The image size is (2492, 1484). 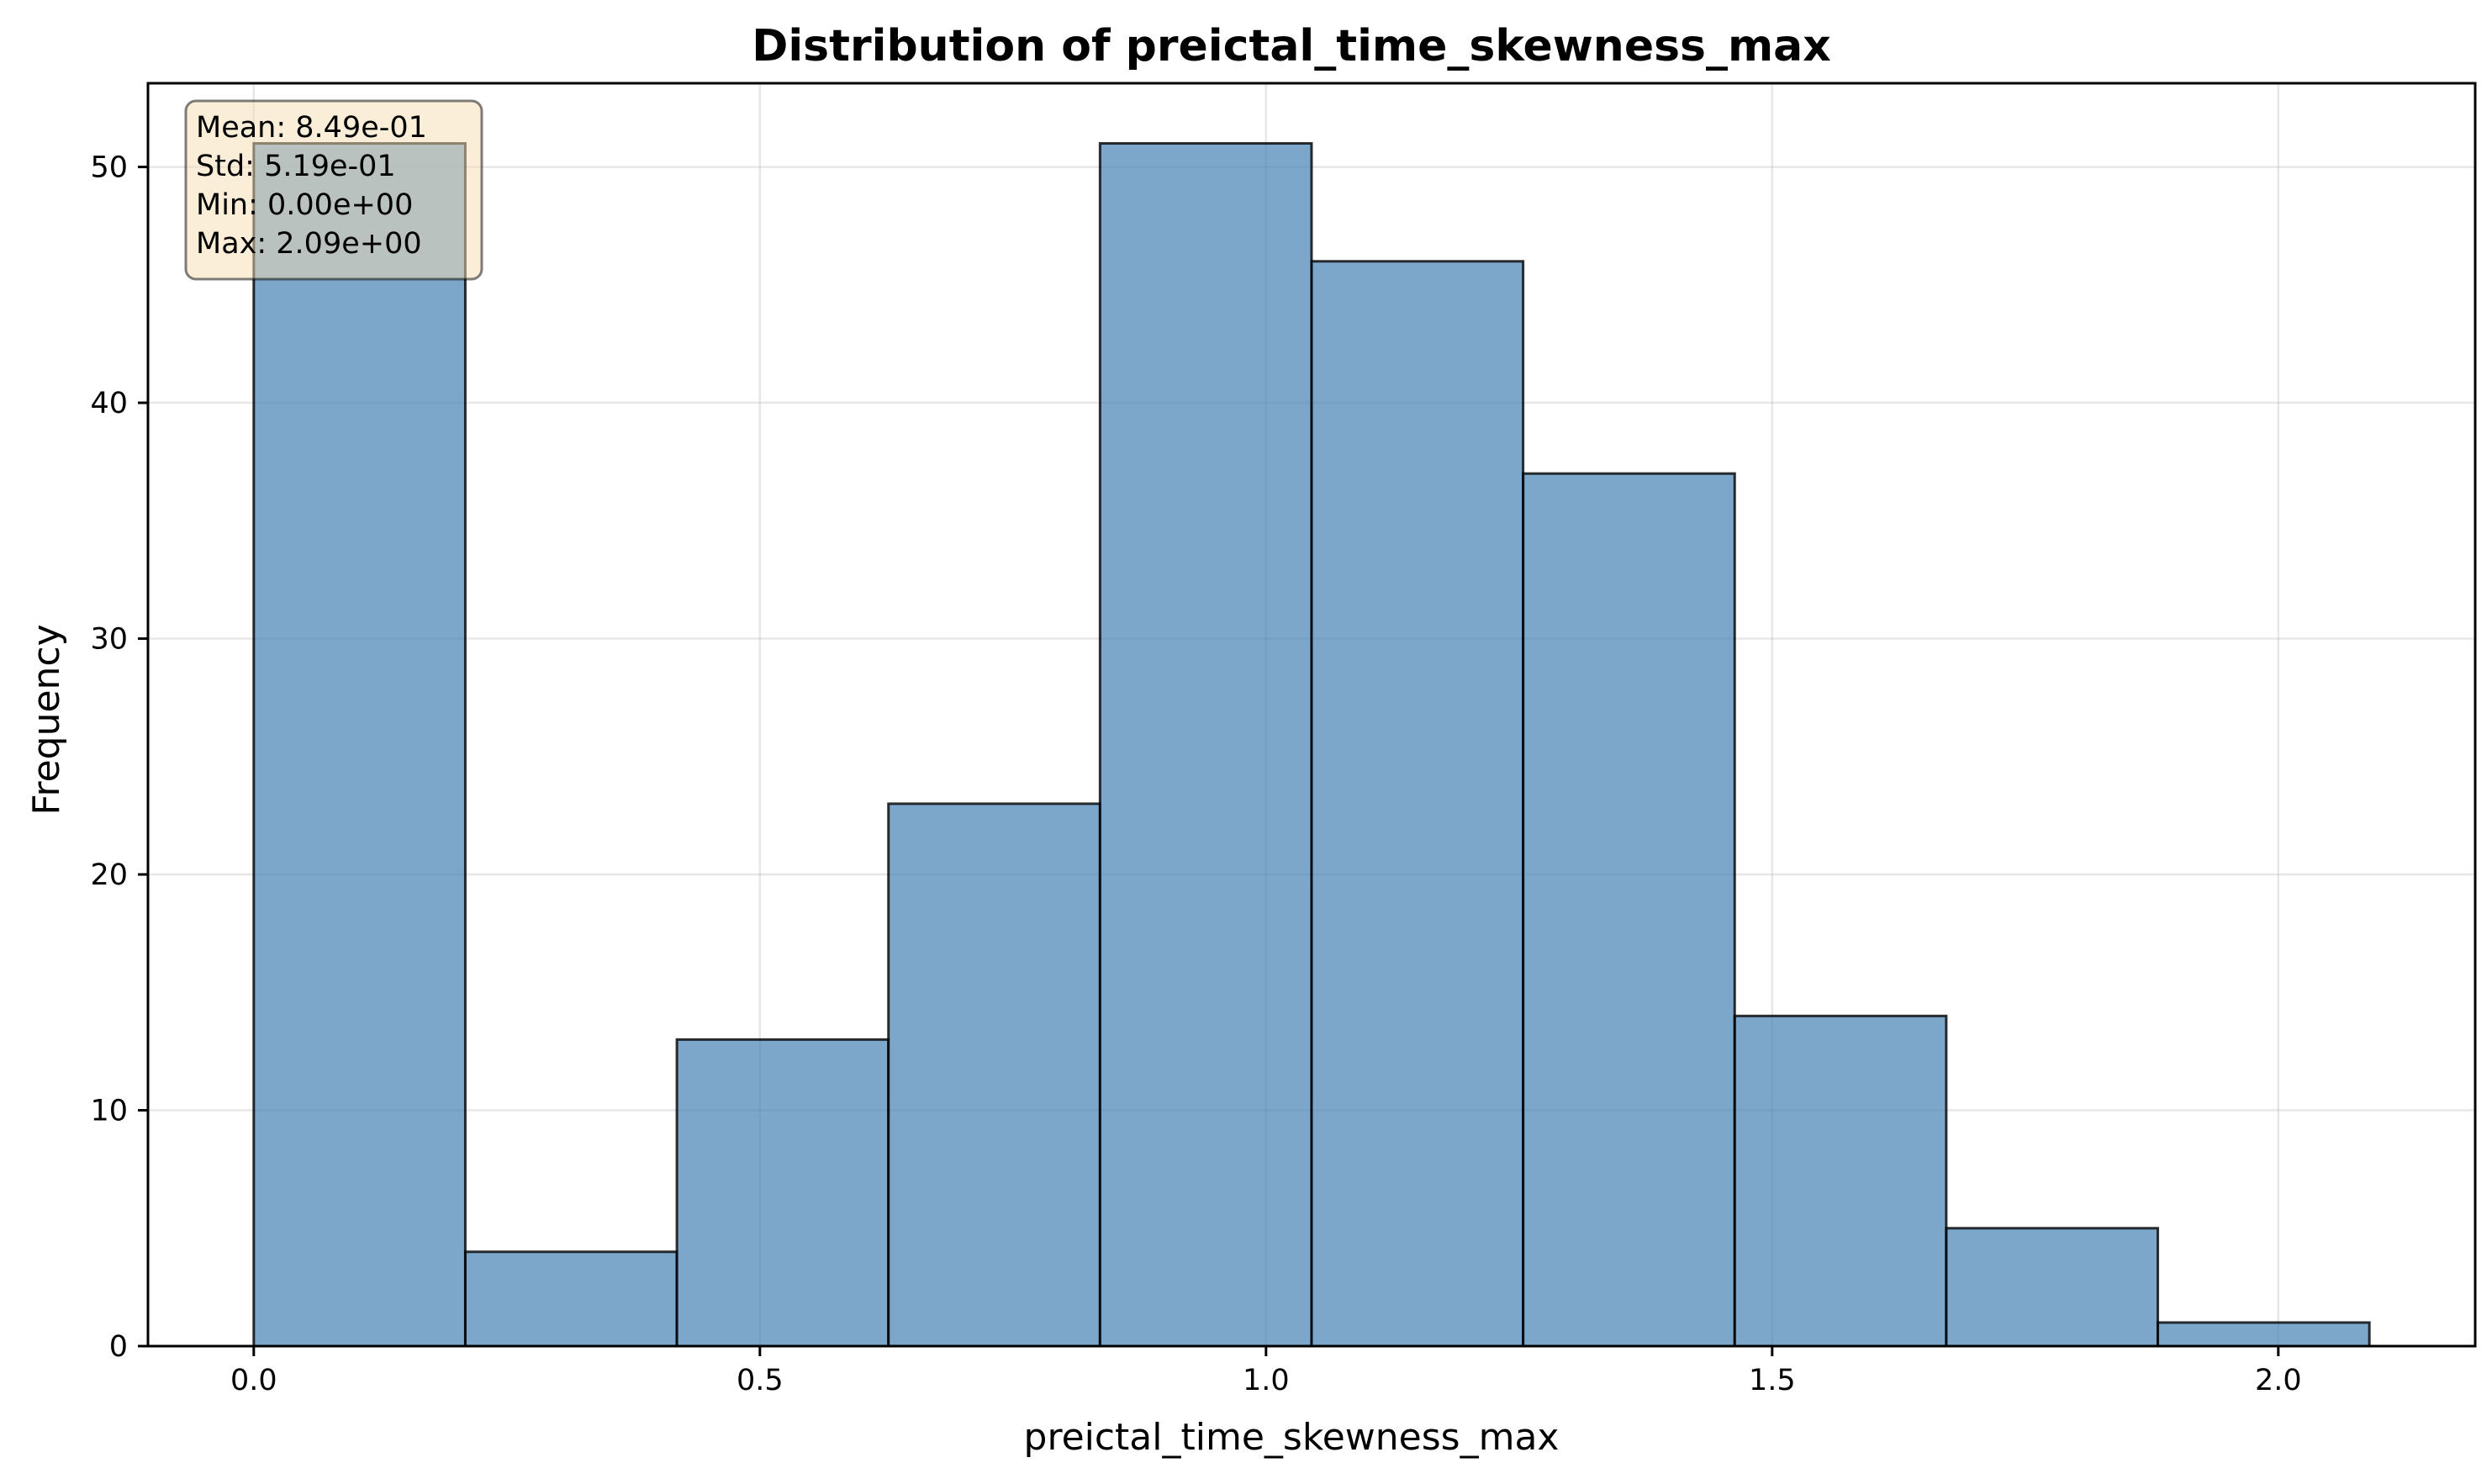 What do you see at coordinates (760, 1380) in the screenshot?
I see `x-tick-label-1: 0.5` at bounding box center [760, 1380].